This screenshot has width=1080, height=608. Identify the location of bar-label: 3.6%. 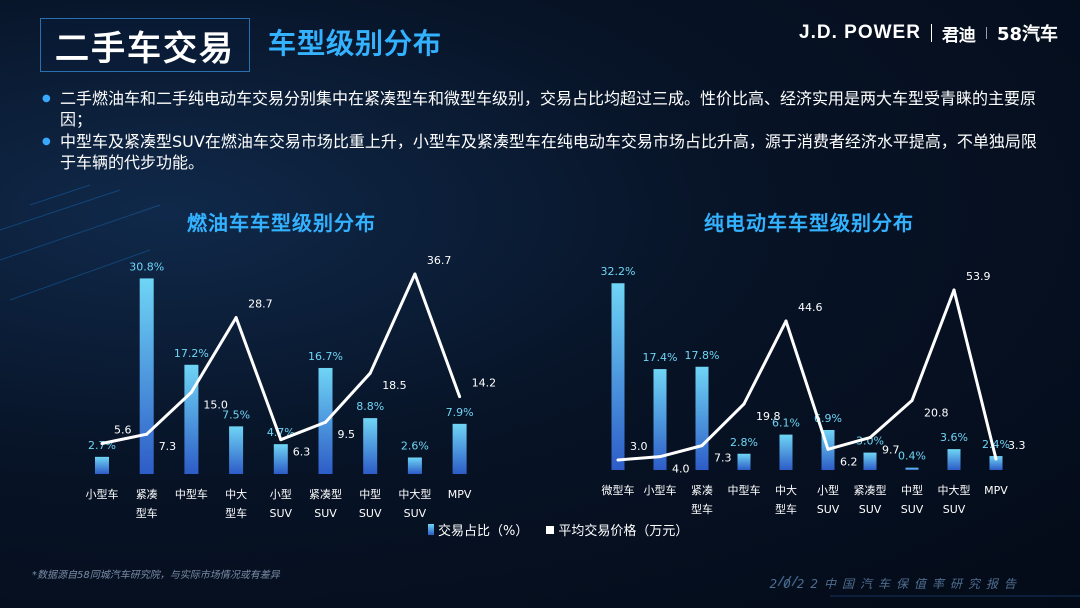
(954, 437).